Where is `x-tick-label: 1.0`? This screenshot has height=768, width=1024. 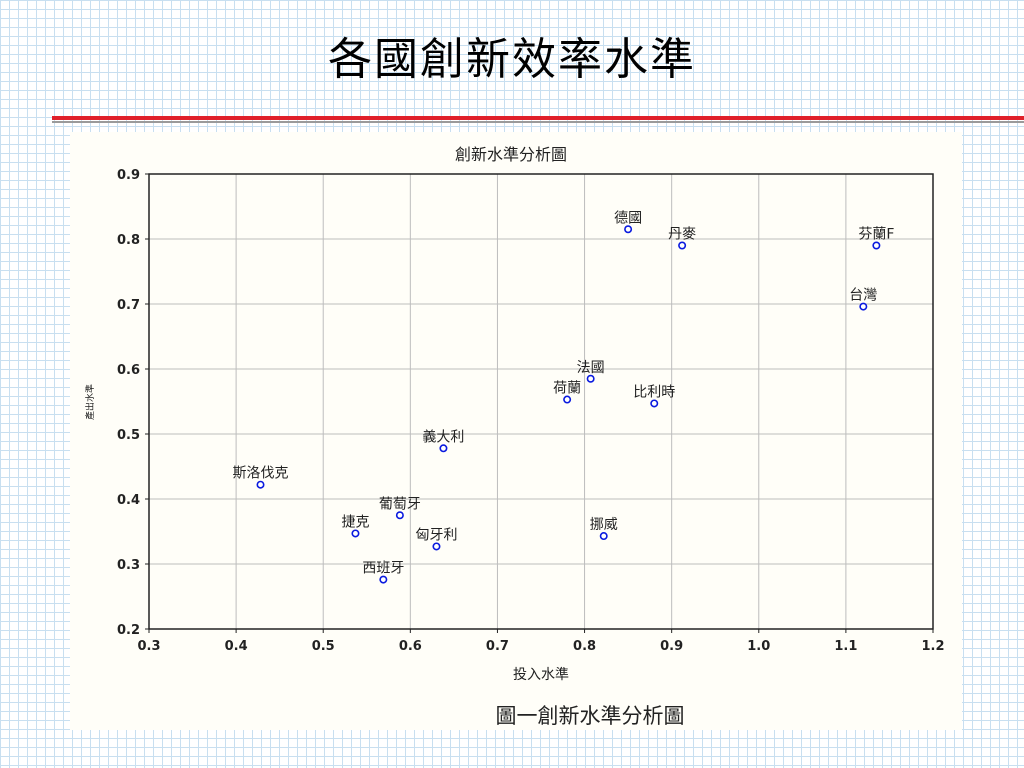
x-tick-label: 1.0 is located at coordinates (758, 646).